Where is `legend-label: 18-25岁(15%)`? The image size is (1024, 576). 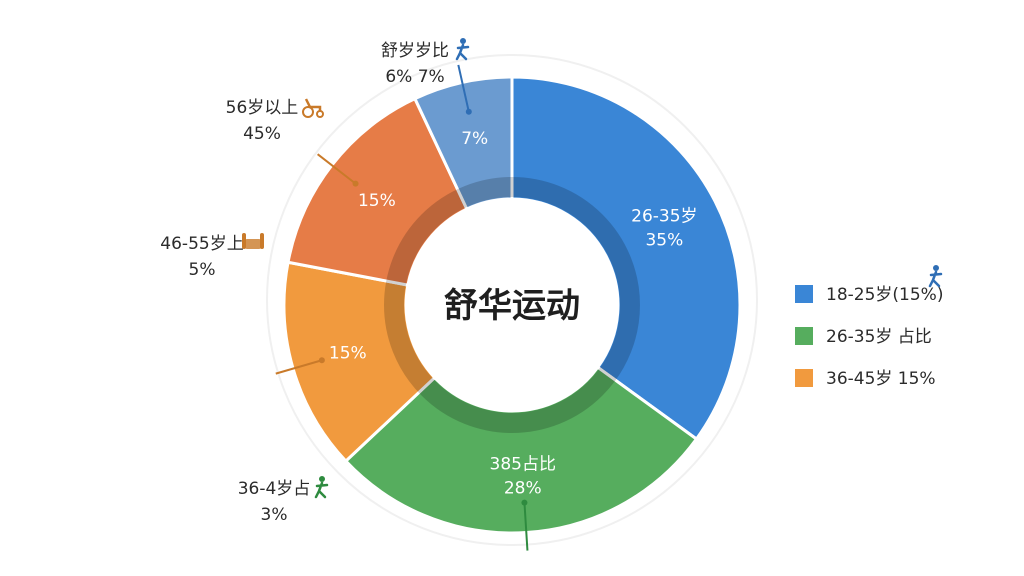 legend-label: 18-25岁(15%) is located at coordinates (884, 295).